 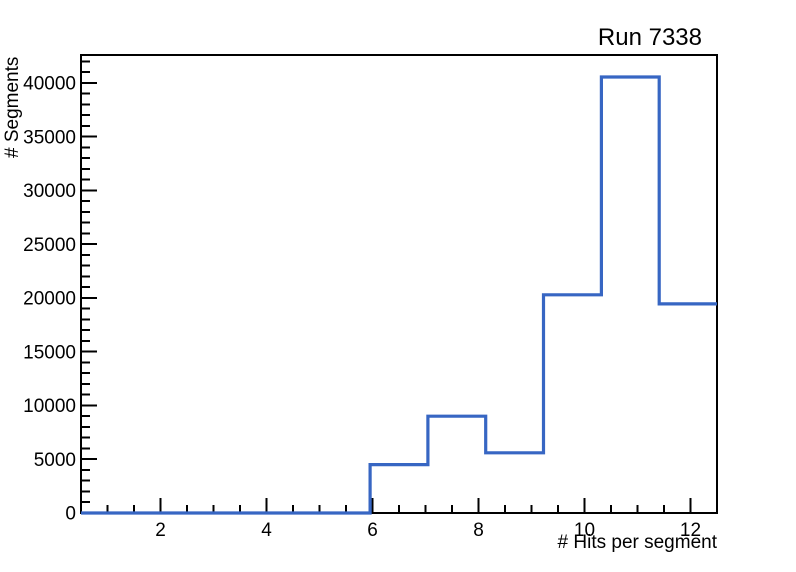 I want to click on x-tick-label: 10, so click(x=584, y=530).